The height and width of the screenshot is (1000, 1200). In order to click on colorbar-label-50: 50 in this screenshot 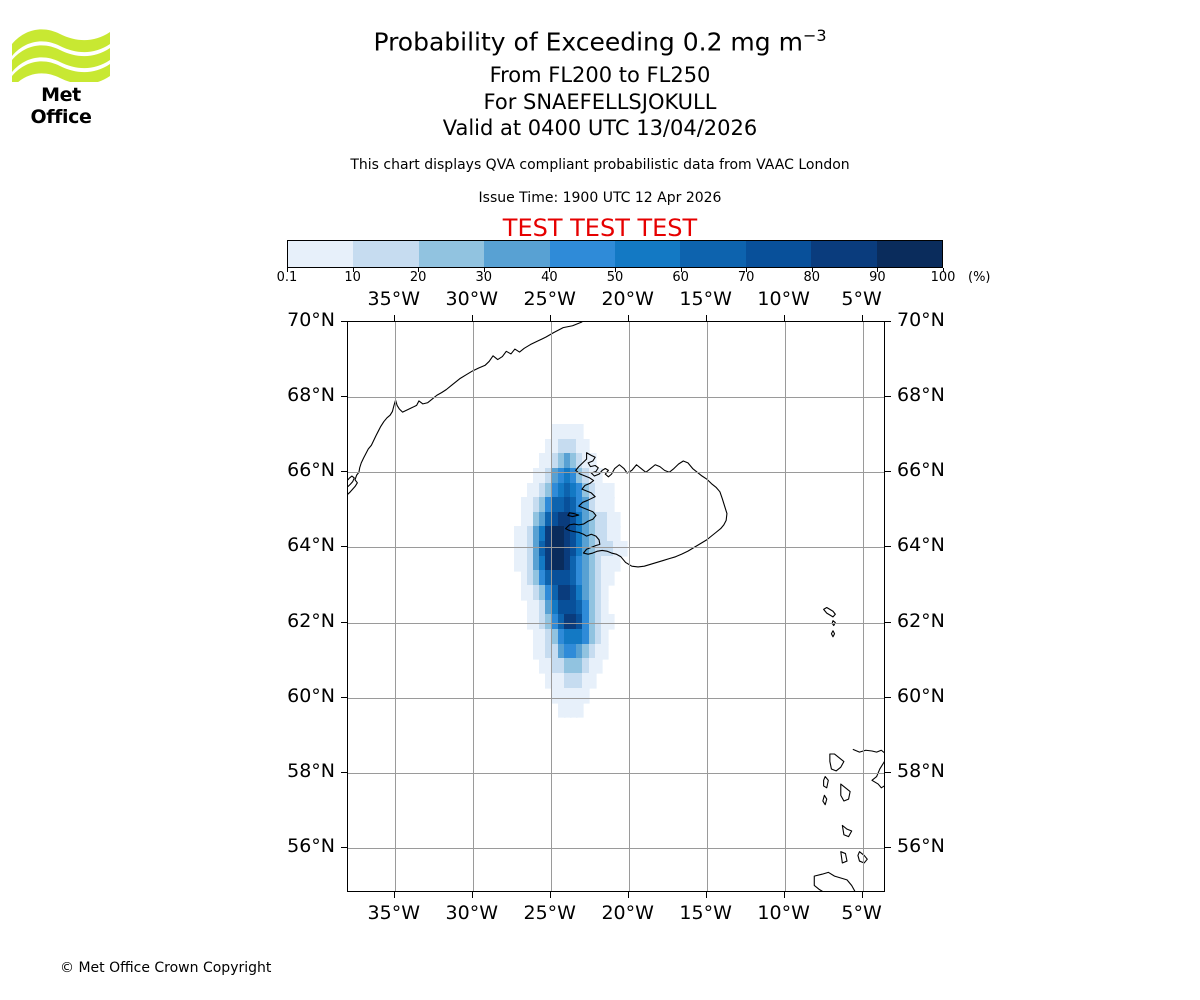, I will do `click(615, 277)`.